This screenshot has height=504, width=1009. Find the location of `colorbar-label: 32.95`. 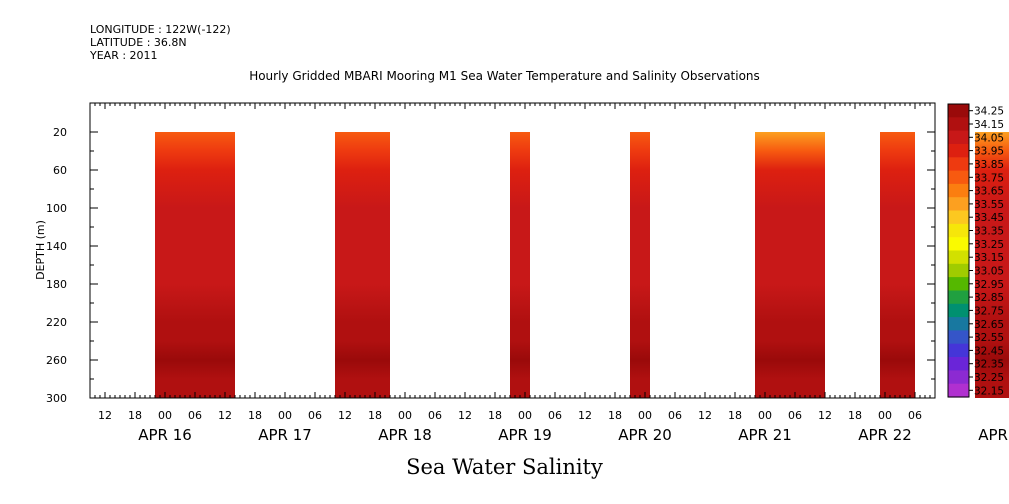

colorbar-label: 32.95 is located at coordinates (989, 285).